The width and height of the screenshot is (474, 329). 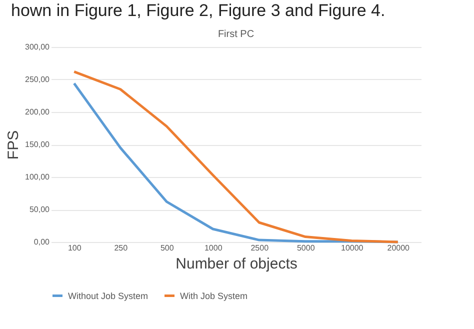 I want to click on text: hown in Figure 1, Figure 2, Figure 3 and Figure 4., so click(x=198, y=10).